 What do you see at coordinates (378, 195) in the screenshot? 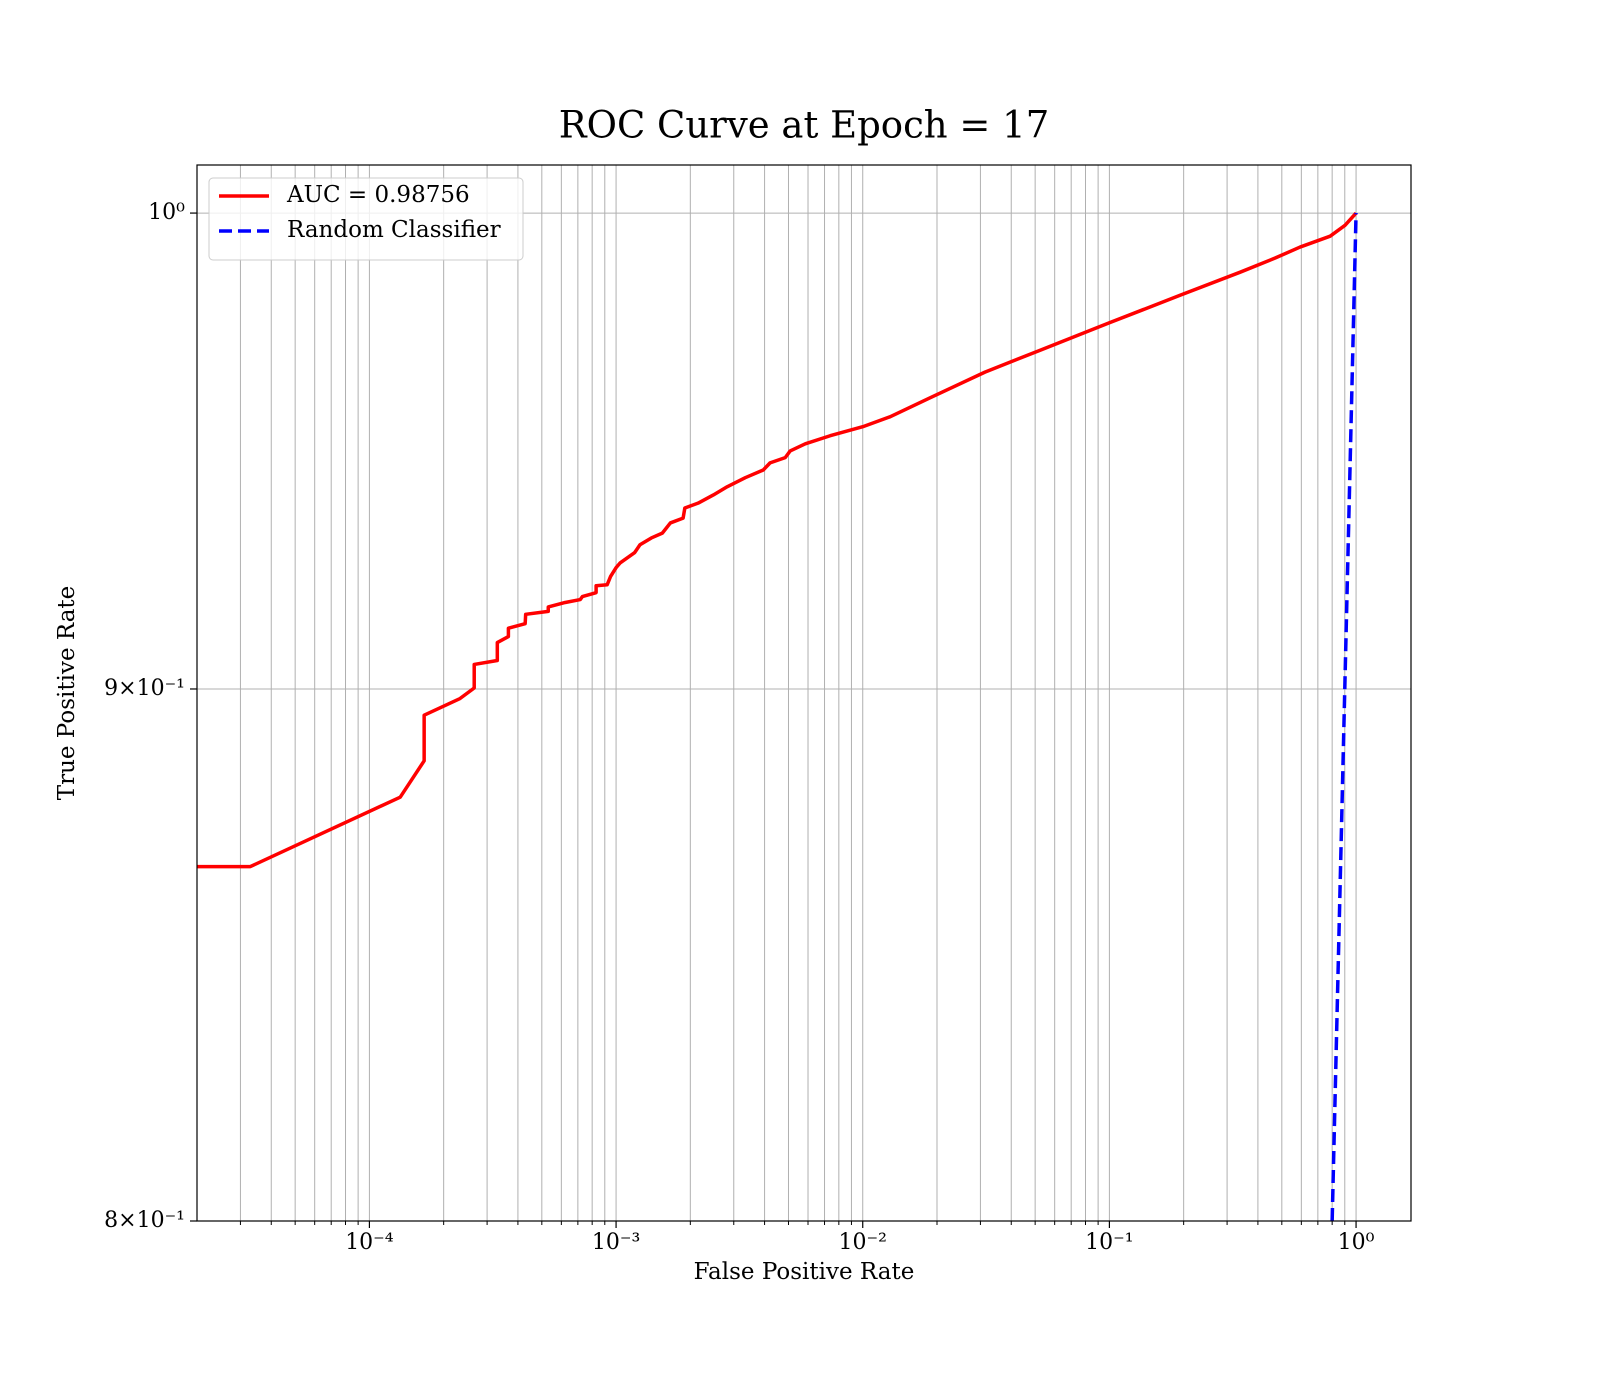
I see `legend-label: AUC = 0.98756` at bounding box center [378, 195].